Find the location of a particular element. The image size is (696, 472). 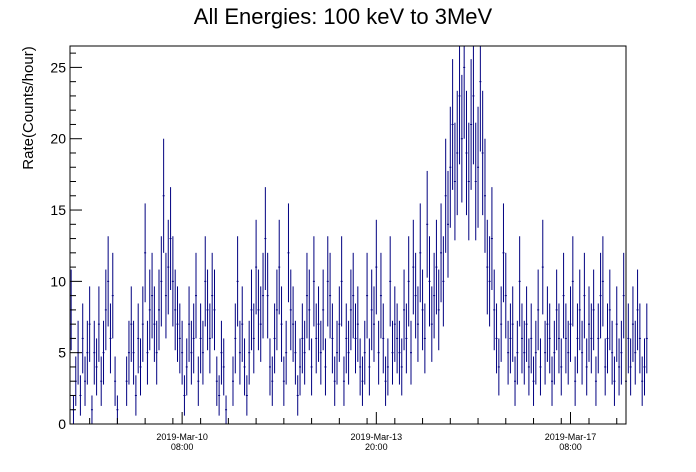

y-tick-label: 20 is located at coordinates (58, 139).